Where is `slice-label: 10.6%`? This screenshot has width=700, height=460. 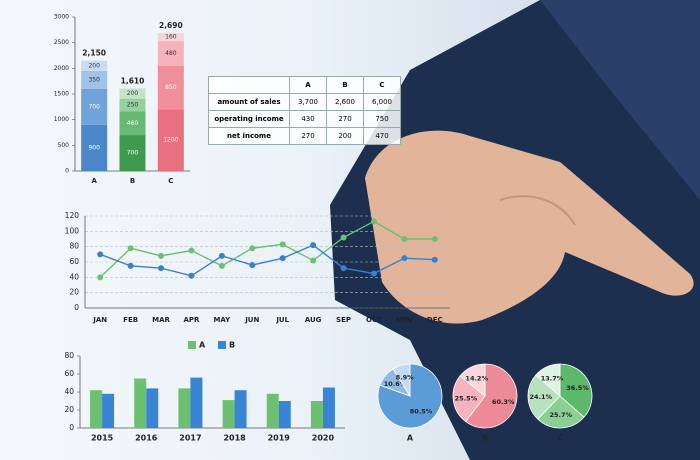 slice-label: 10.6% is located at coordinates (395, 384).